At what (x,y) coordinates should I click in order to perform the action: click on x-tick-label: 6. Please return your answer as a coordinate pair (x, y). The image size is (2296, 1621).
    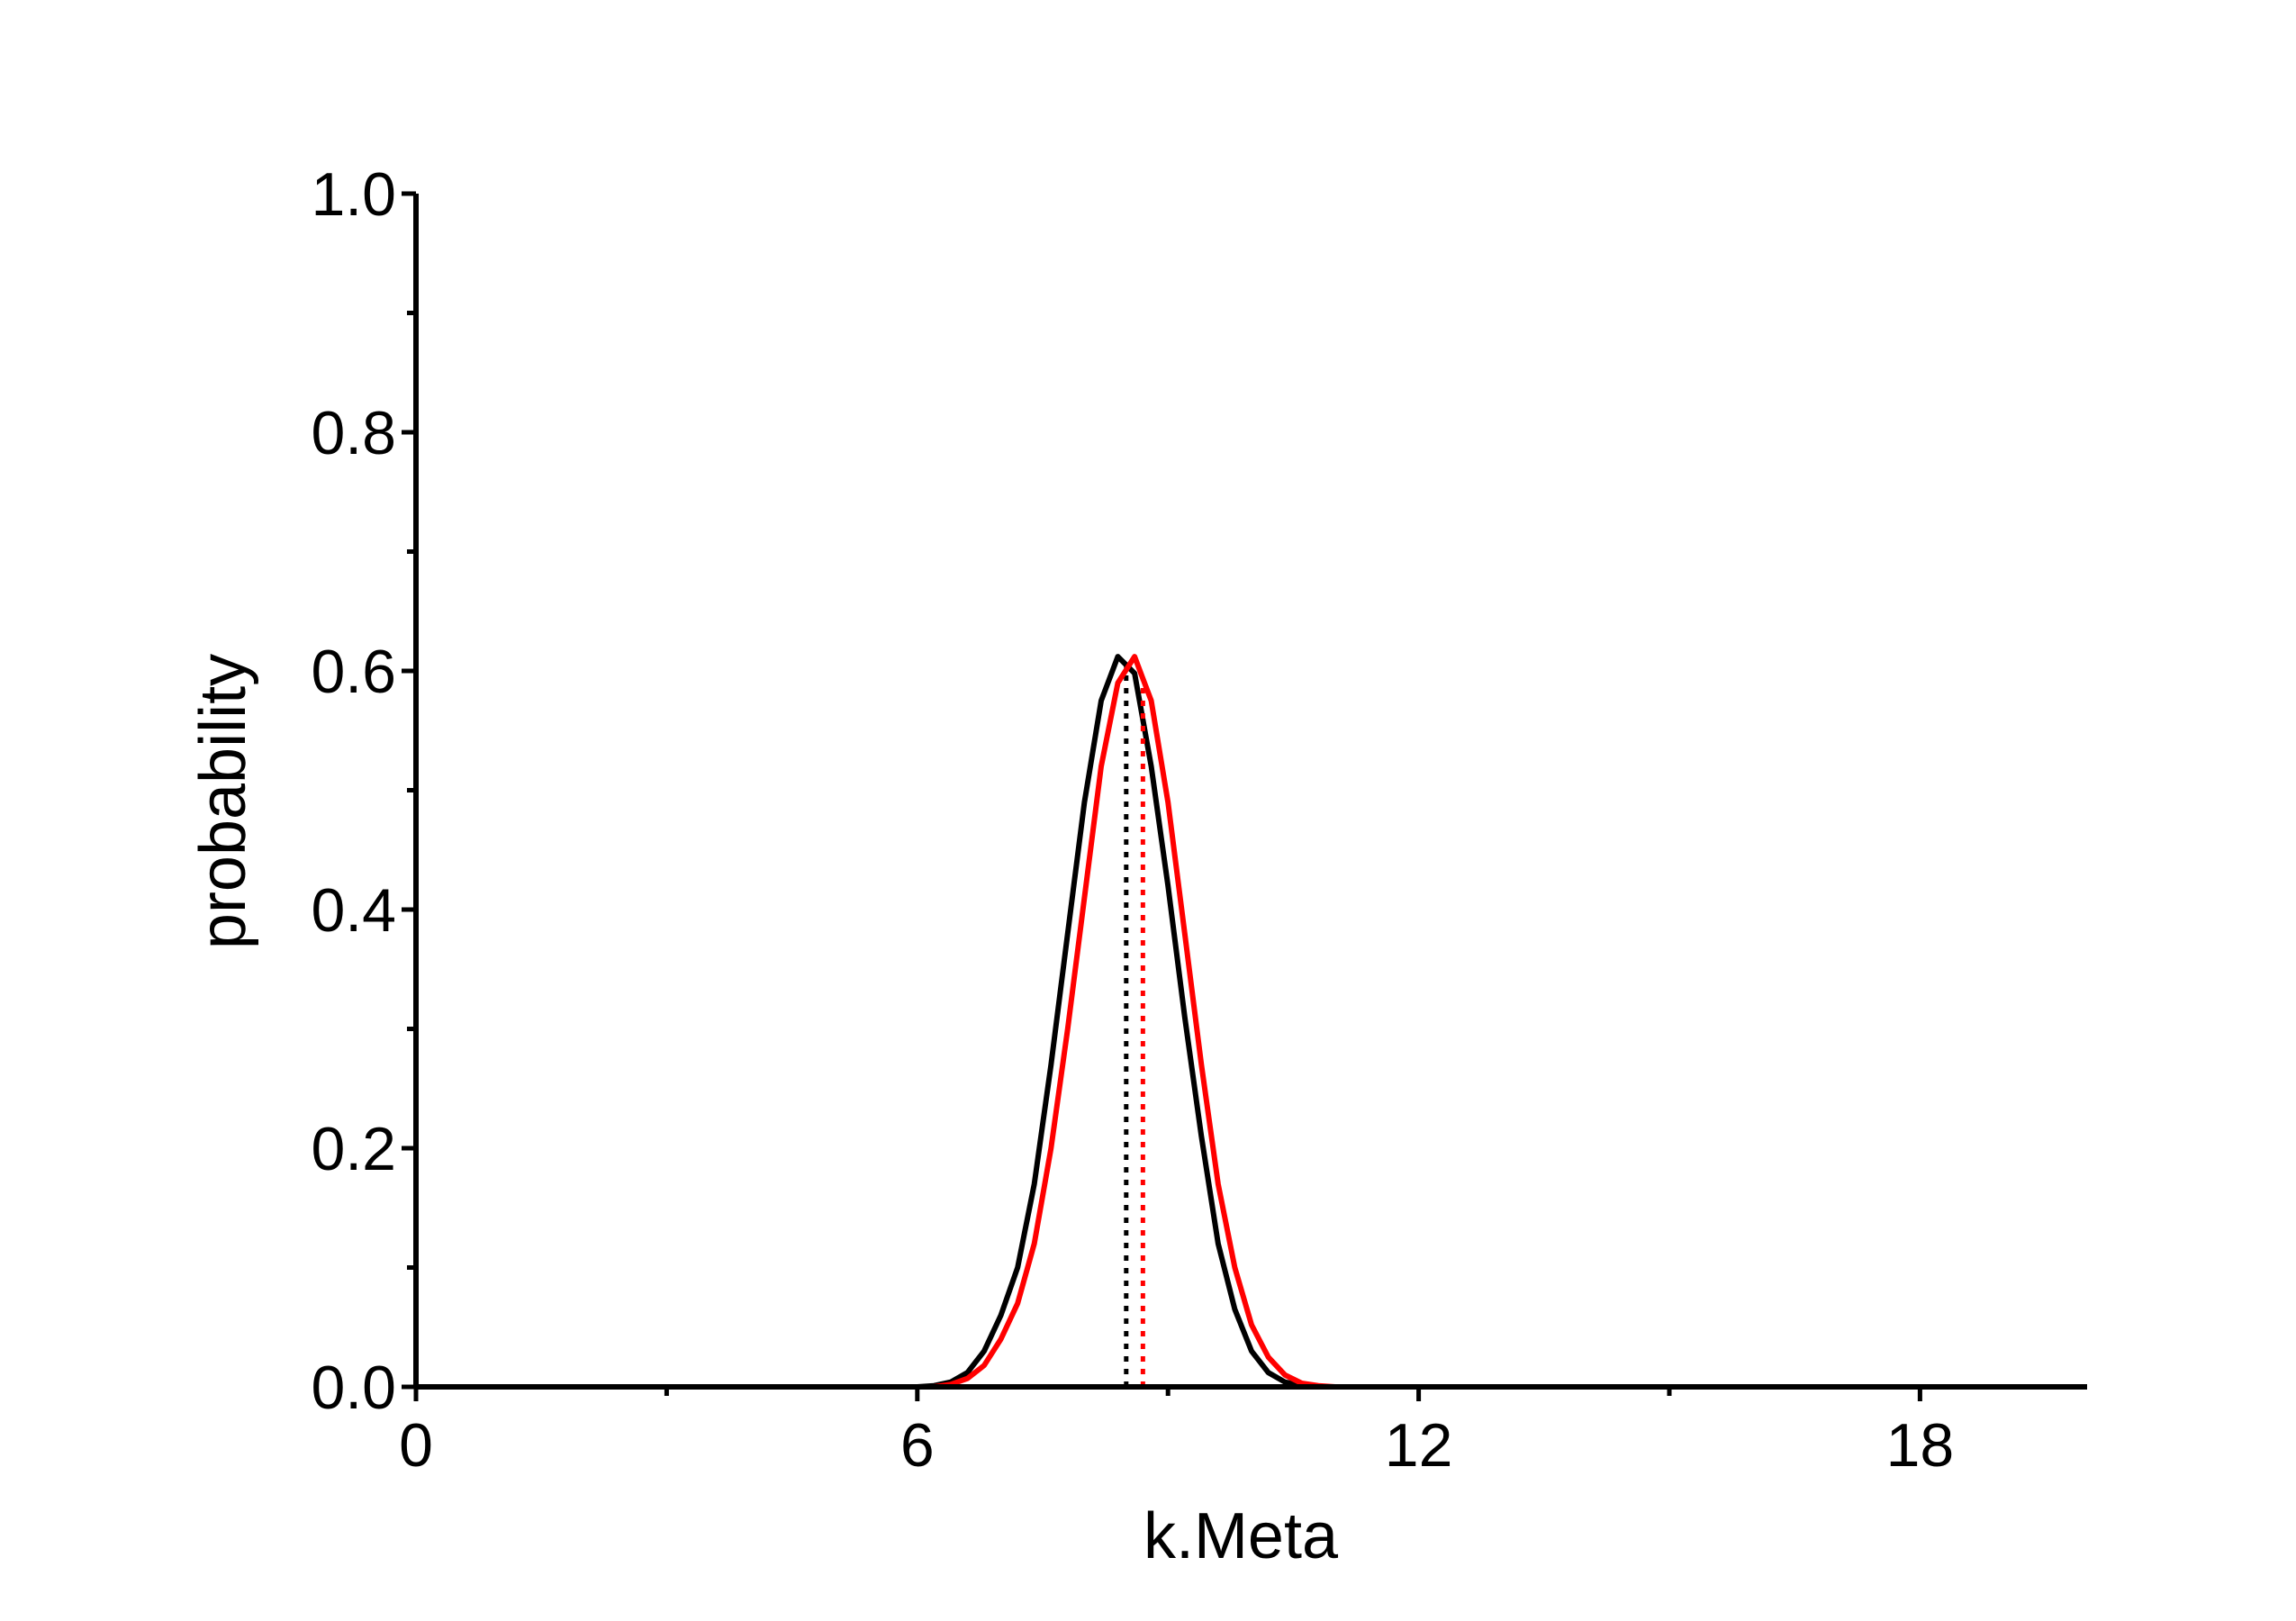
    Looking at the image, I should click on (917, 1445).